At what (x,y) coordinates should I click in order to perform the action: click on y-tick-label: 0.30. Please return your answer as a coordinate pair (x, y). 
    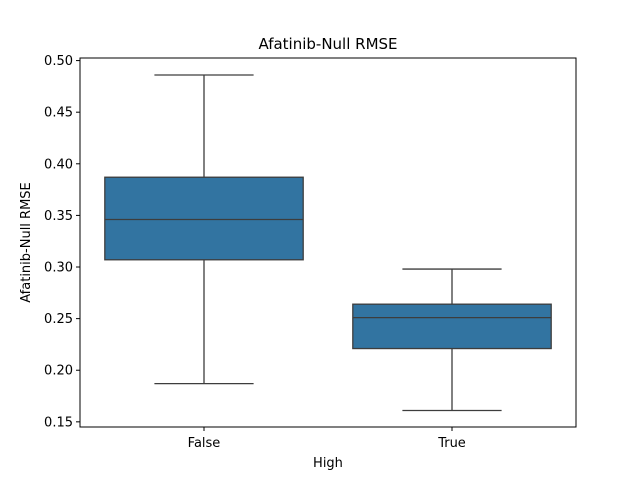
    Looking at the image, I should click on (58, 268).